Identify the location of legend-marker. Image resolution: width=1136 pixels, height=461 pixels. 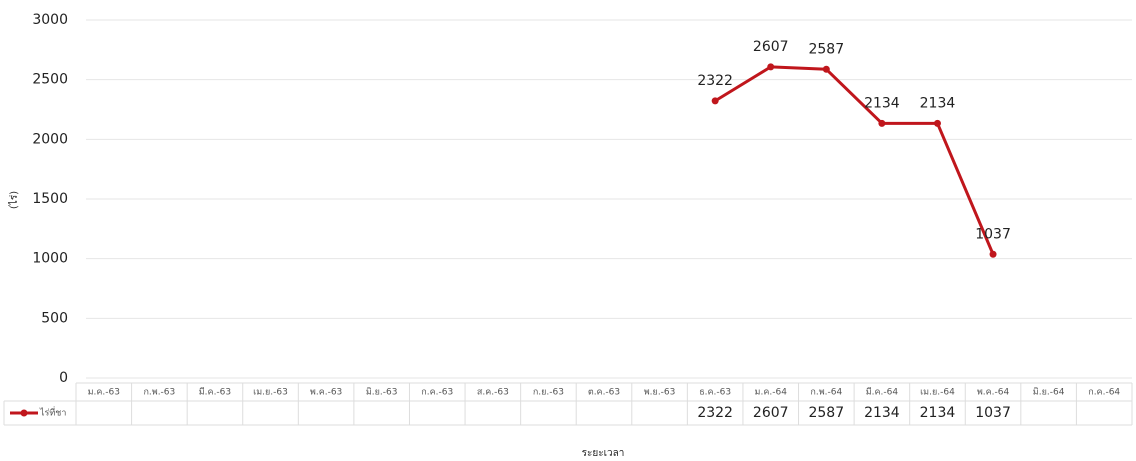
(24, 413).